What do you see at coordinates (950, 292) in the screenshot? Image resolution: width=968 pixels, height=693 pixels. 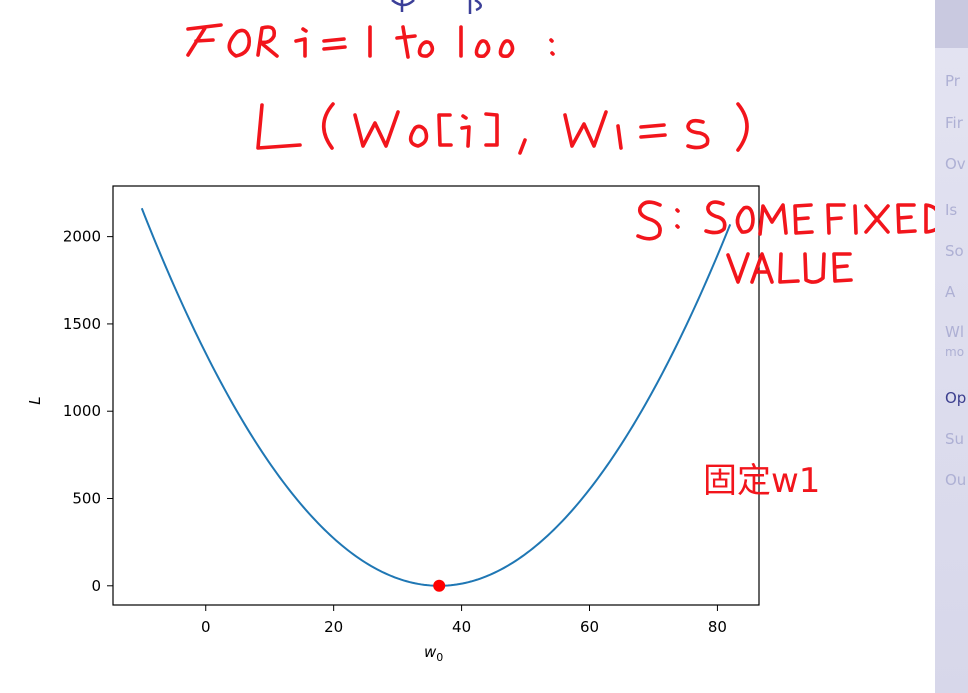 I see `sidebar-item-5: A` at bounding box center [950, 292].